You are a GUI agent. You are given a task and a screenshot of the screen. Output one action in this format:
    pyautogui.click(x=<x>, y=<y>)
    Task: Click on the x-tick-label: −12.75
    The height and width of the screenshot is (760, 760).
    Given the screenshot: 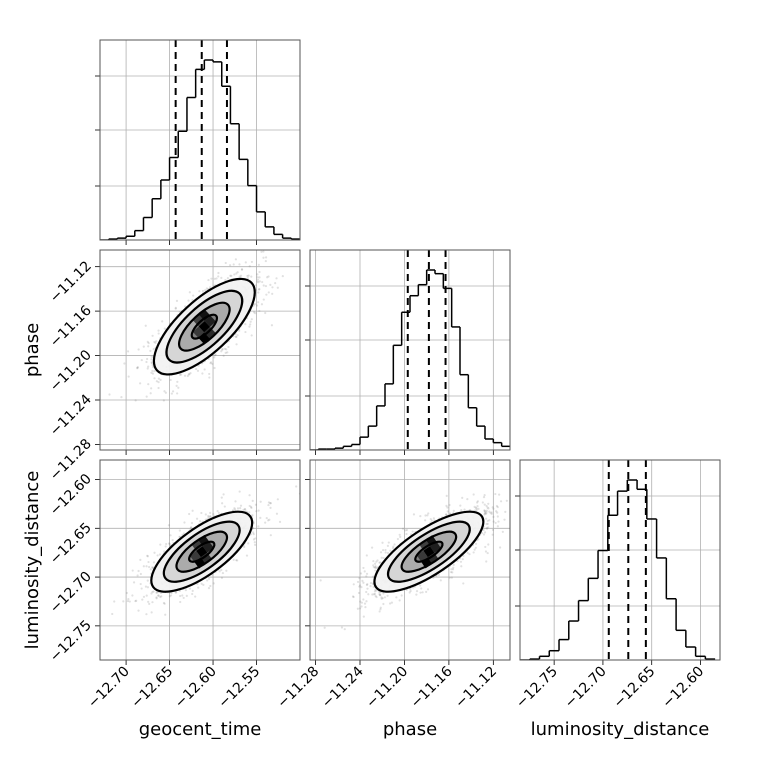 What is the action you would take?
    pyautogui.click(x=537, y=688)
    